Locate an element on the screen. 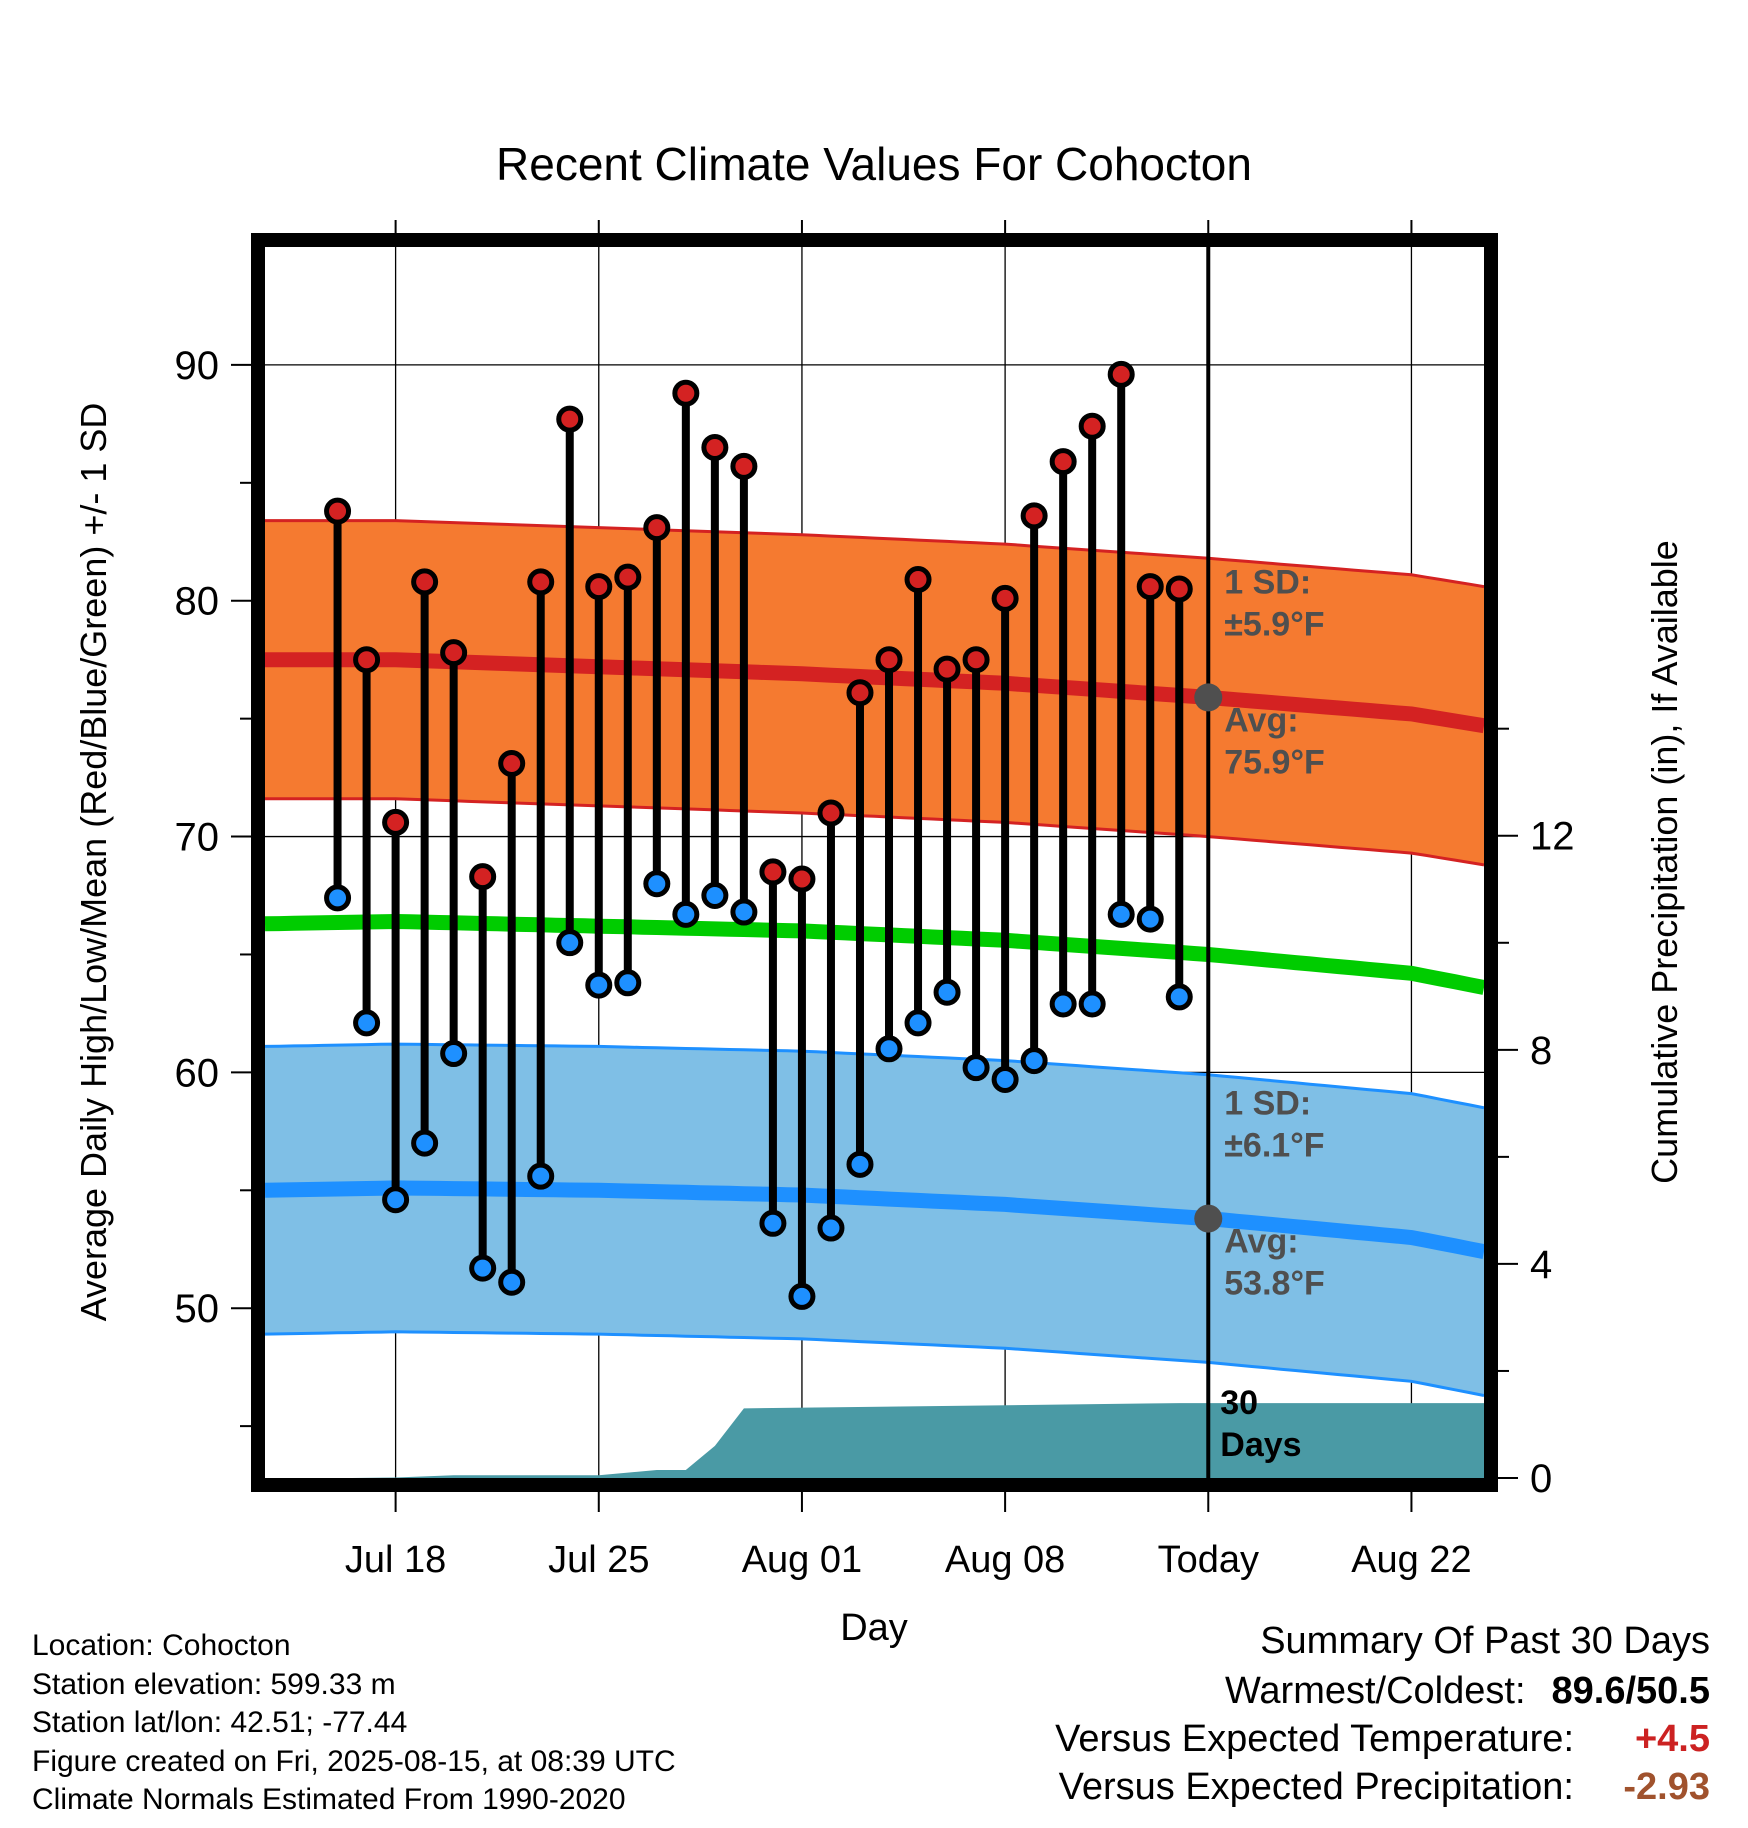 The image size is (1748, 1828). y-tick-label: 80 is located at coordinates (197, 602).